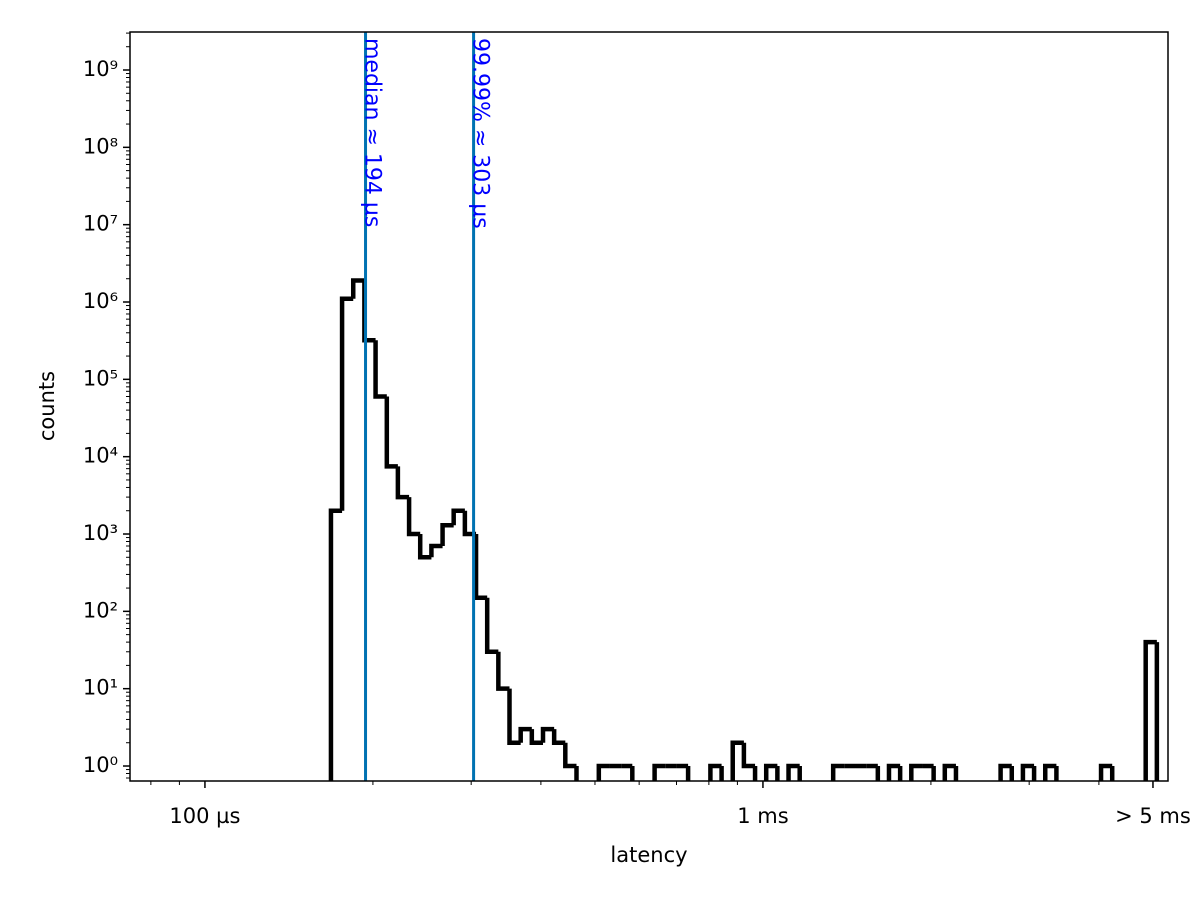  I want to click on y-tick-label: 10⁵, so click(100, 378).